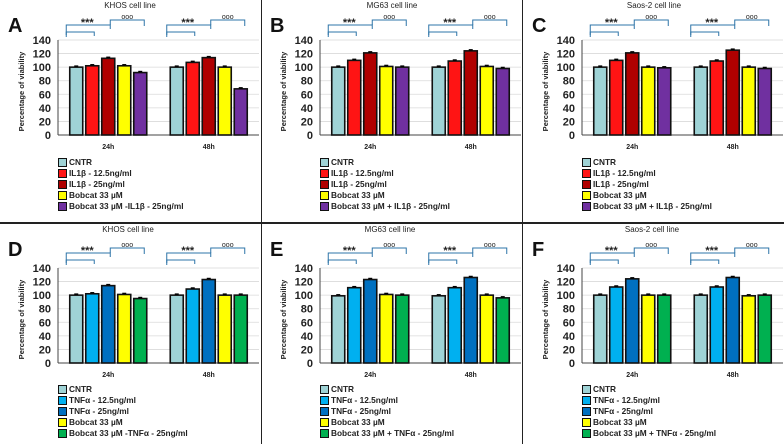 This screenshot has width=784, height=444. Describe the element at coordinates (276, 250) in the screenshot. I see `panel-letter: E` at that location.